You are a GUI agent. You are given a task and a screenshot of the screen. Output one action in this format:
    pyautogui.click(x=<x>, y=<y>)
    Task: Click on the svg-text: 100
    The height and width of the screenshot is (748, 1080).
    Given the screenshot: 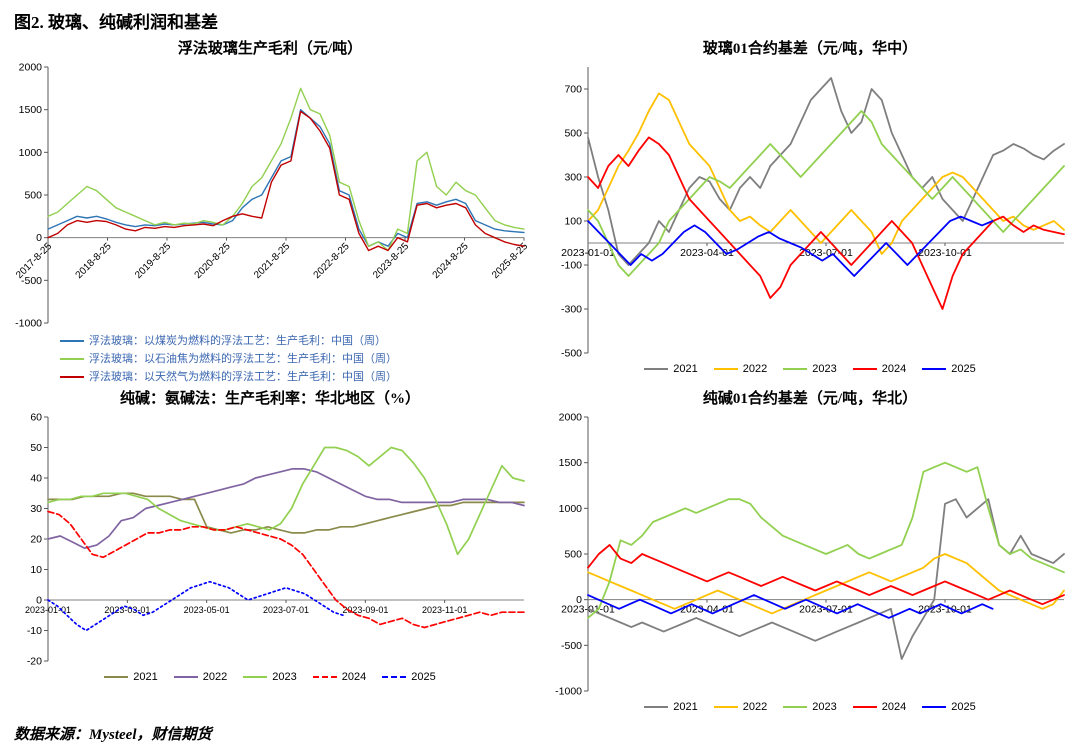 What is the action you would take?
    pyautogui.click(x=573, y=222)
    